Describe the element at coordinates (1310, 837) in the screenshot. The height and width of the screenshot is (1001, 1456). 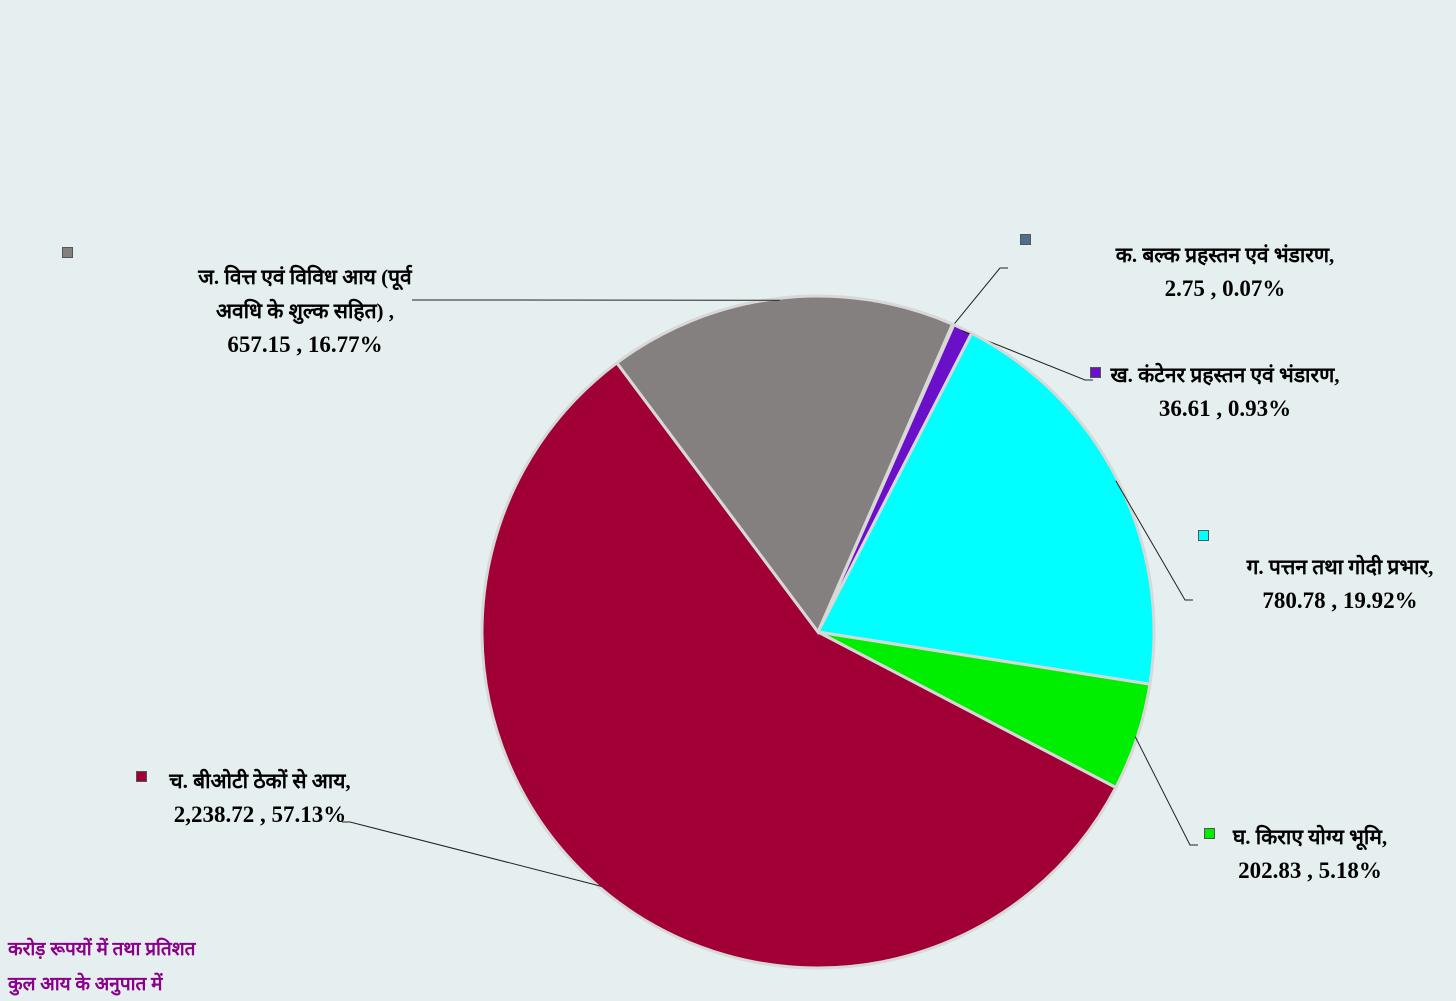
I see `category-label: घ. किराए योग्य भूमि,` at that location.